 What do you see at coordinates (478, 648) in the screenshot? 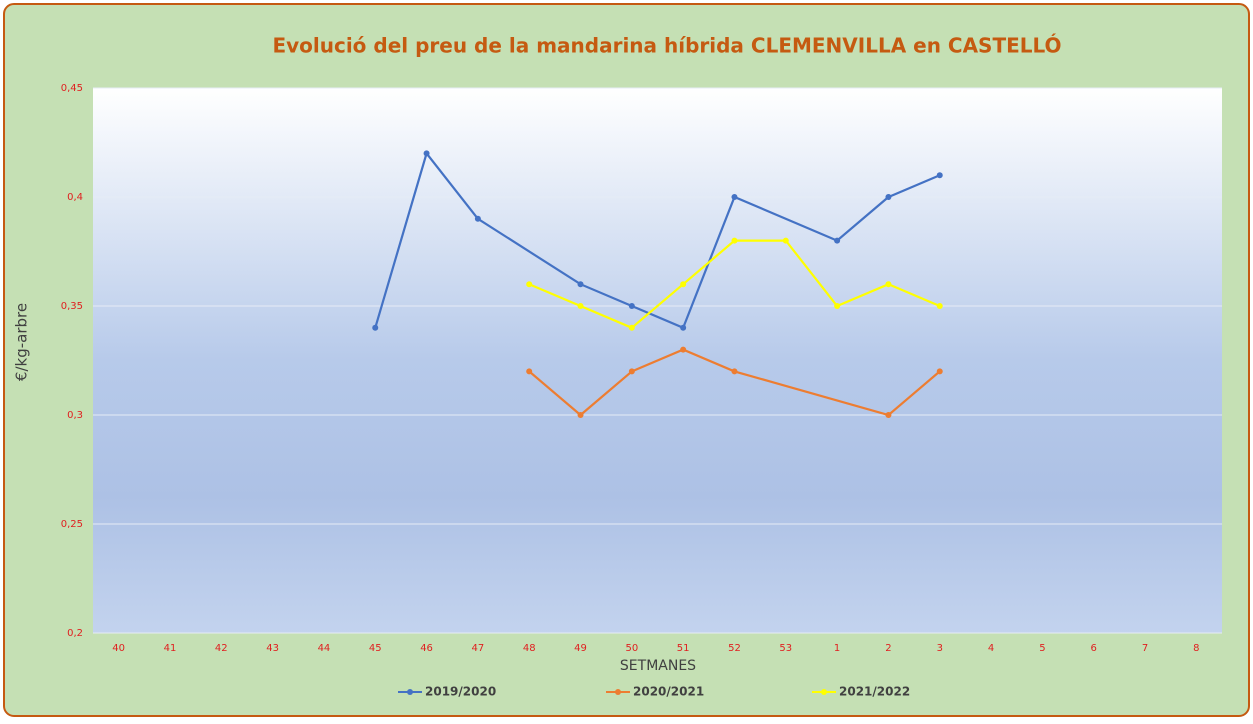
I see `x-tick-label: 47` at bounding box center [478, 648].